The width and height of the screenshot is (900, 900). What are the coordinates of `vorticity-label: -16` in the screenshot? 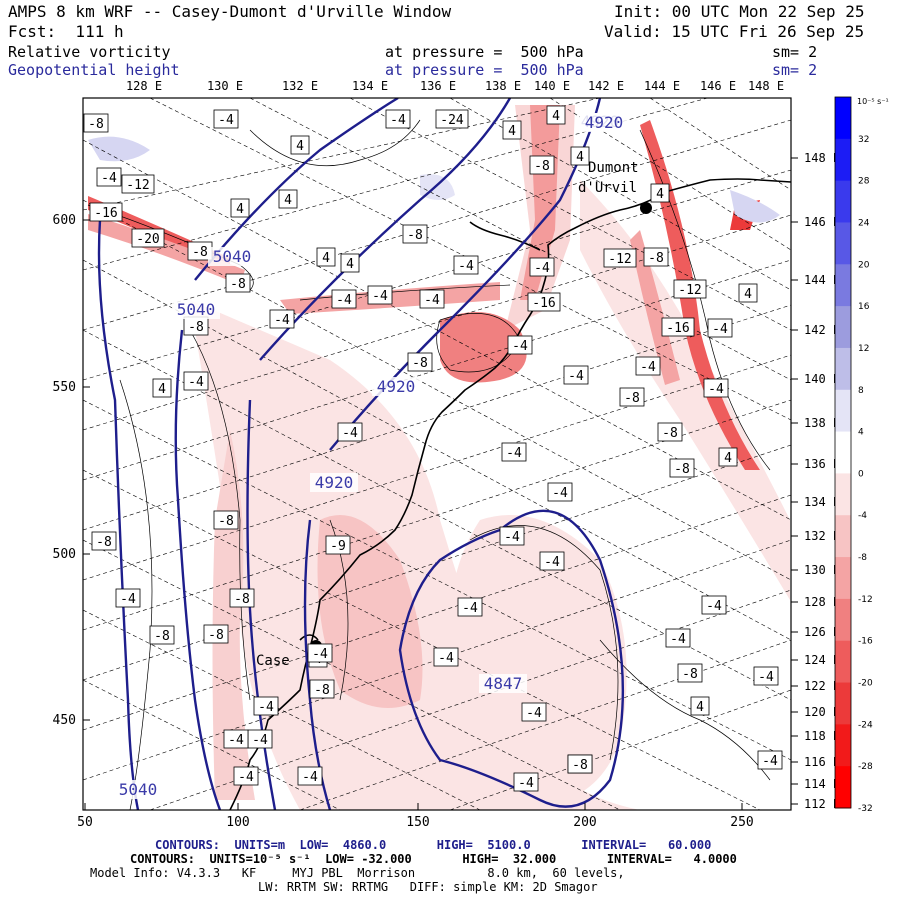 It's located at (677, 328).